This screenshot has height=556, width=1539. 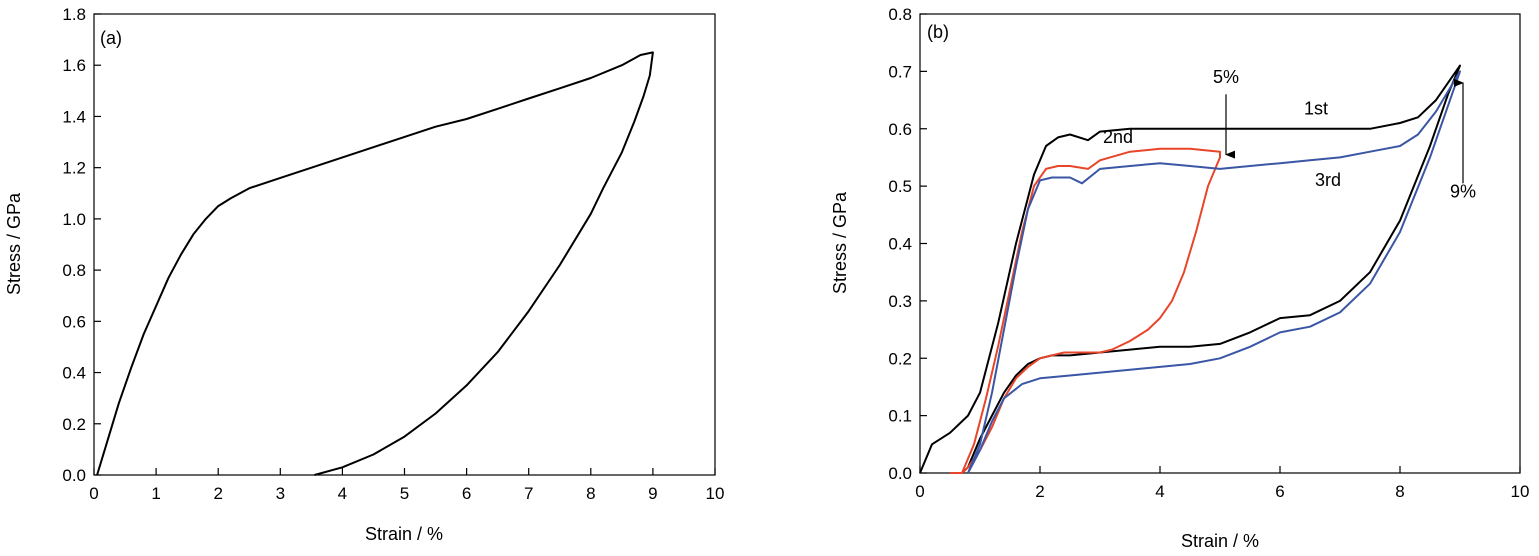 What do you see at coordinates (528, 493) in the screenshot?
I see `x-tick-label: 7` at bounding box center [528, 493].